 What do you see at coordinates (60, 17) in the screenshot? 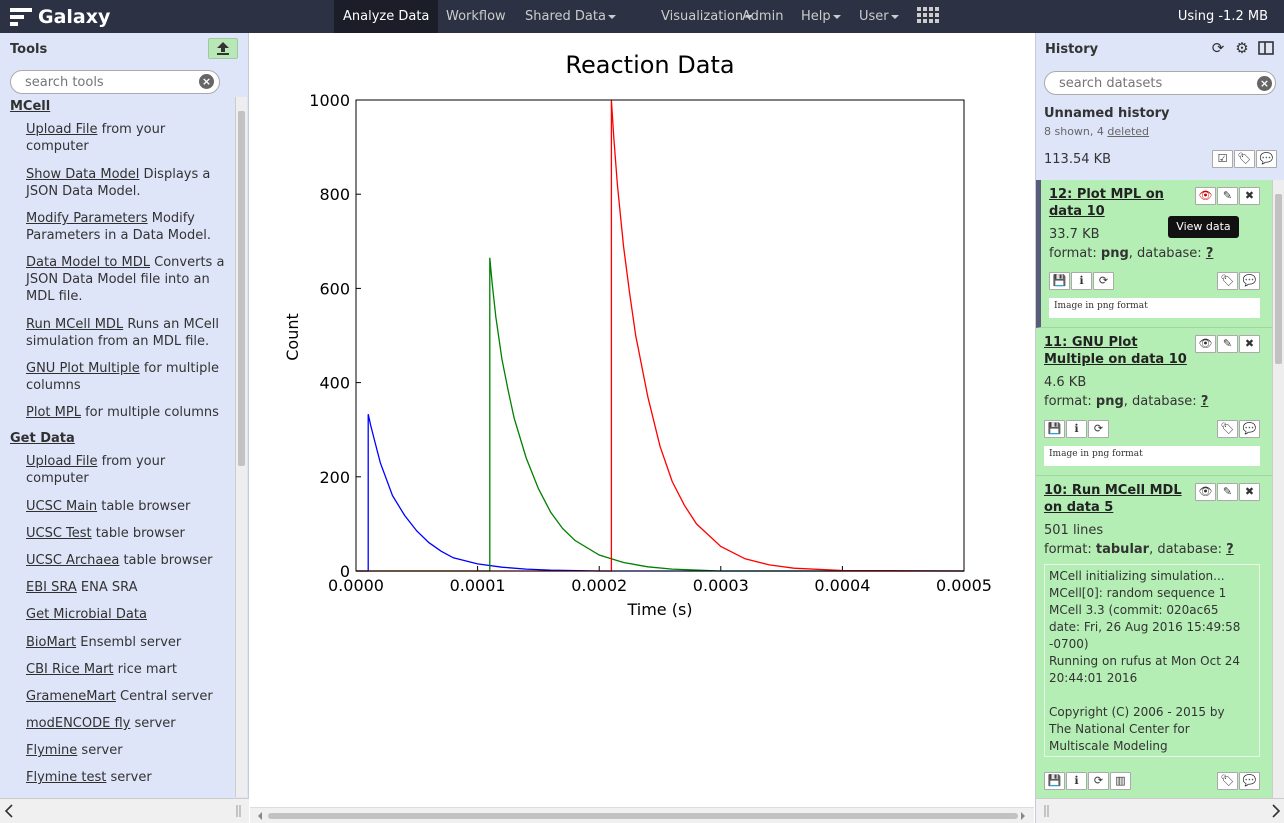
I see `galaxy-brand: Galaxy` at bounding box center [60, 17].